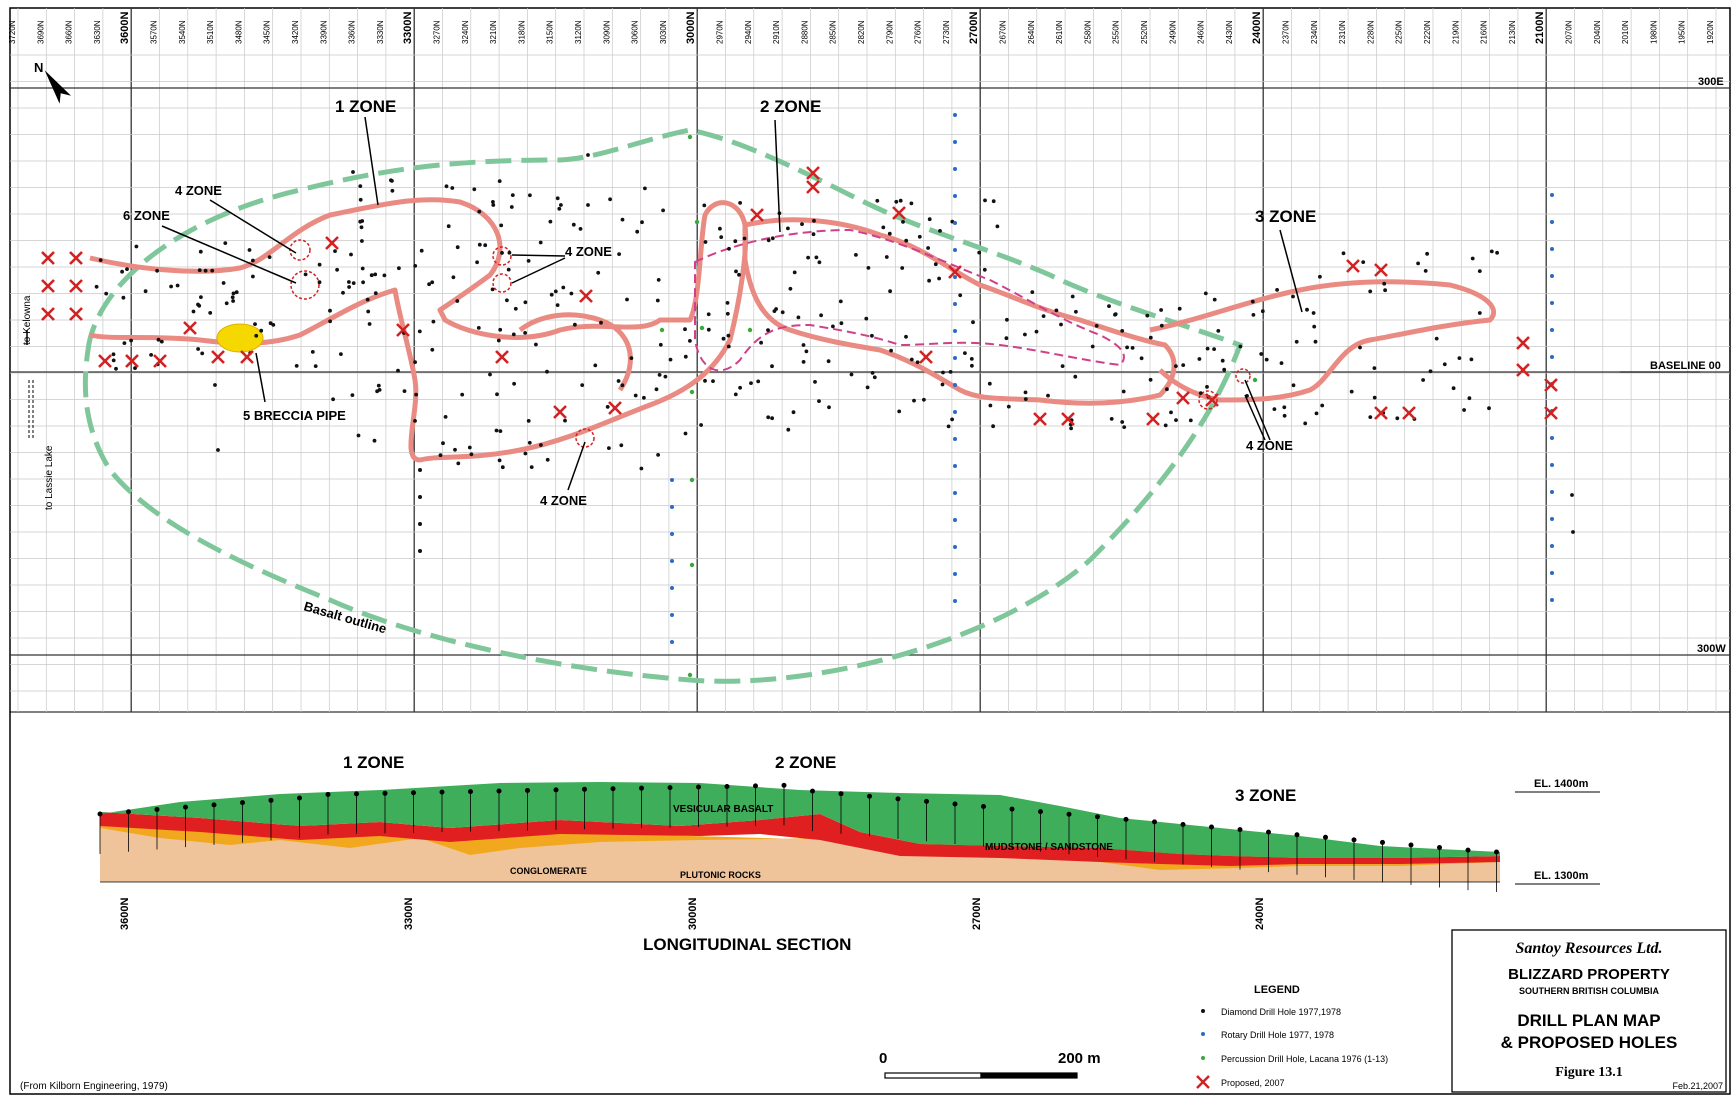 Image resolution: width=1733 pixels, height=1098 pixels. I want to click on northing-label: 2550N, so click(1116, 32).